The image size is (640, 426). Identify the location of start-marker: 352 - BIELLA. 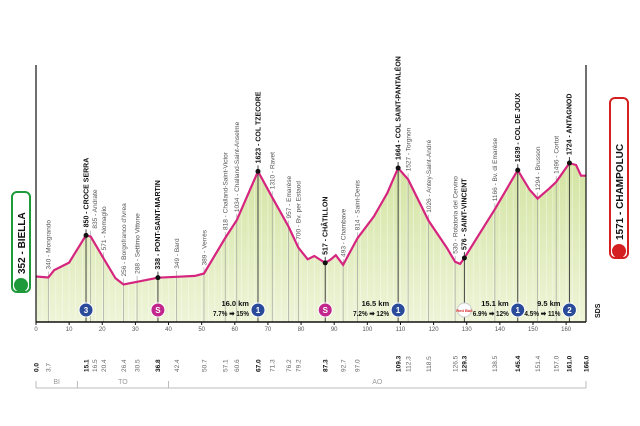
(21, 242).